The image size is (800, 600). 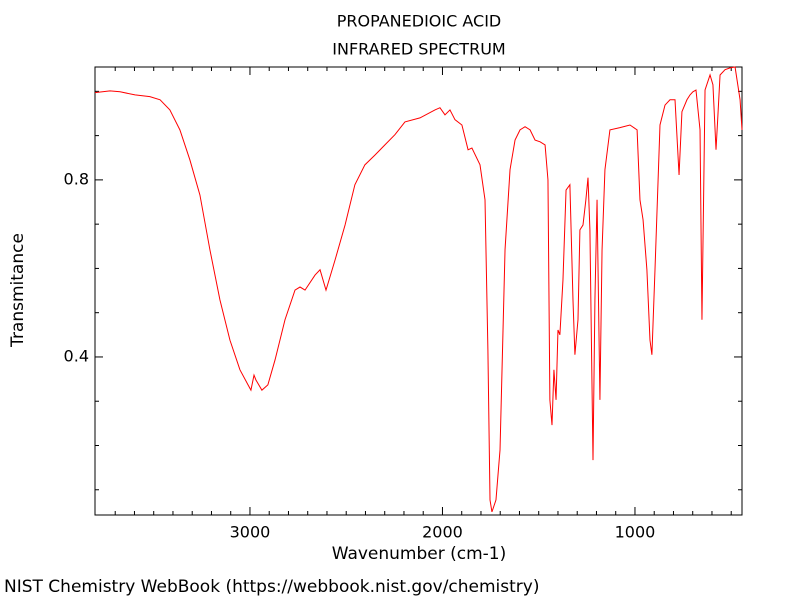 What do you see at coordinates (250, 532) in the screenshot?
I see `x-tick-label: 3000` at bounding box center [250, 532].